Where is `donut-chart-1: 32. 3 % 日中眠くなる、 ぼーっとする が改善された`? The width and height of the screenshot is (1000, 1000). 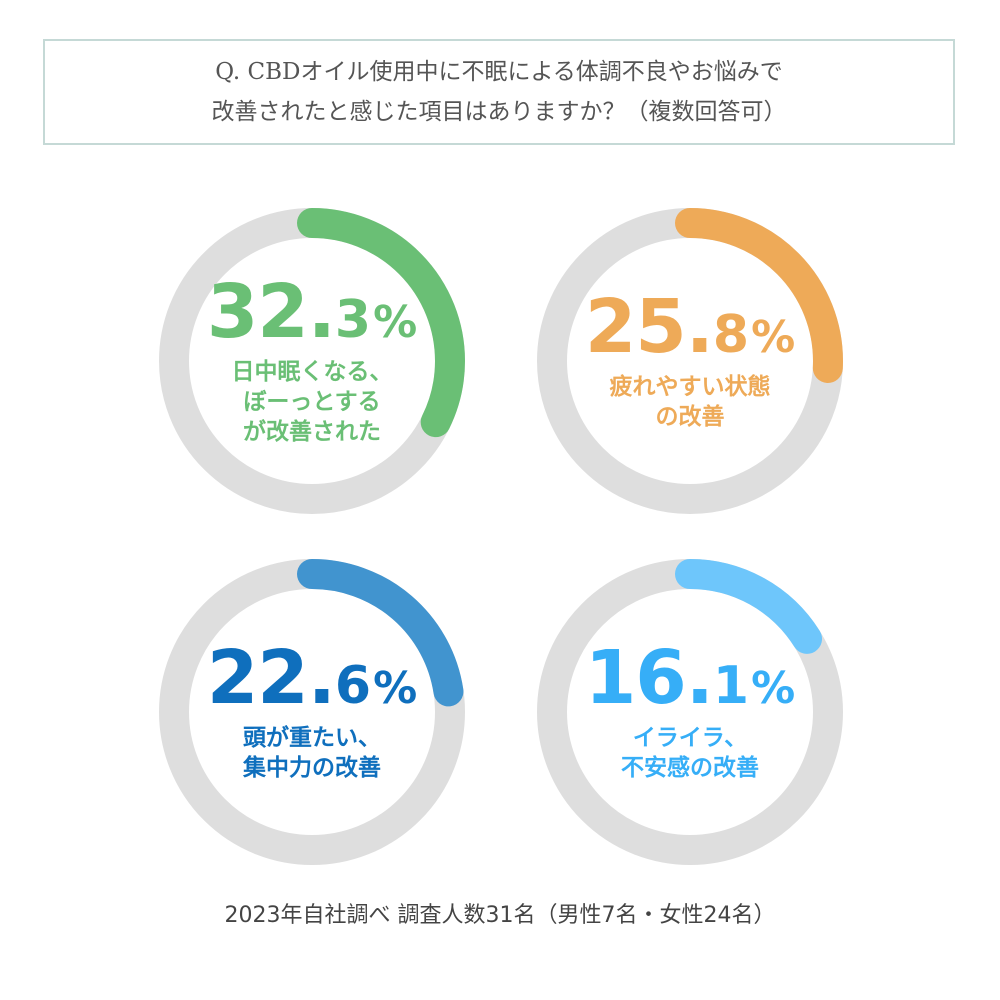
donut-chart-1: 32. 3 % 日中眠くなる、 ぼーっとする が改善された is located at coordinates (312, 361).